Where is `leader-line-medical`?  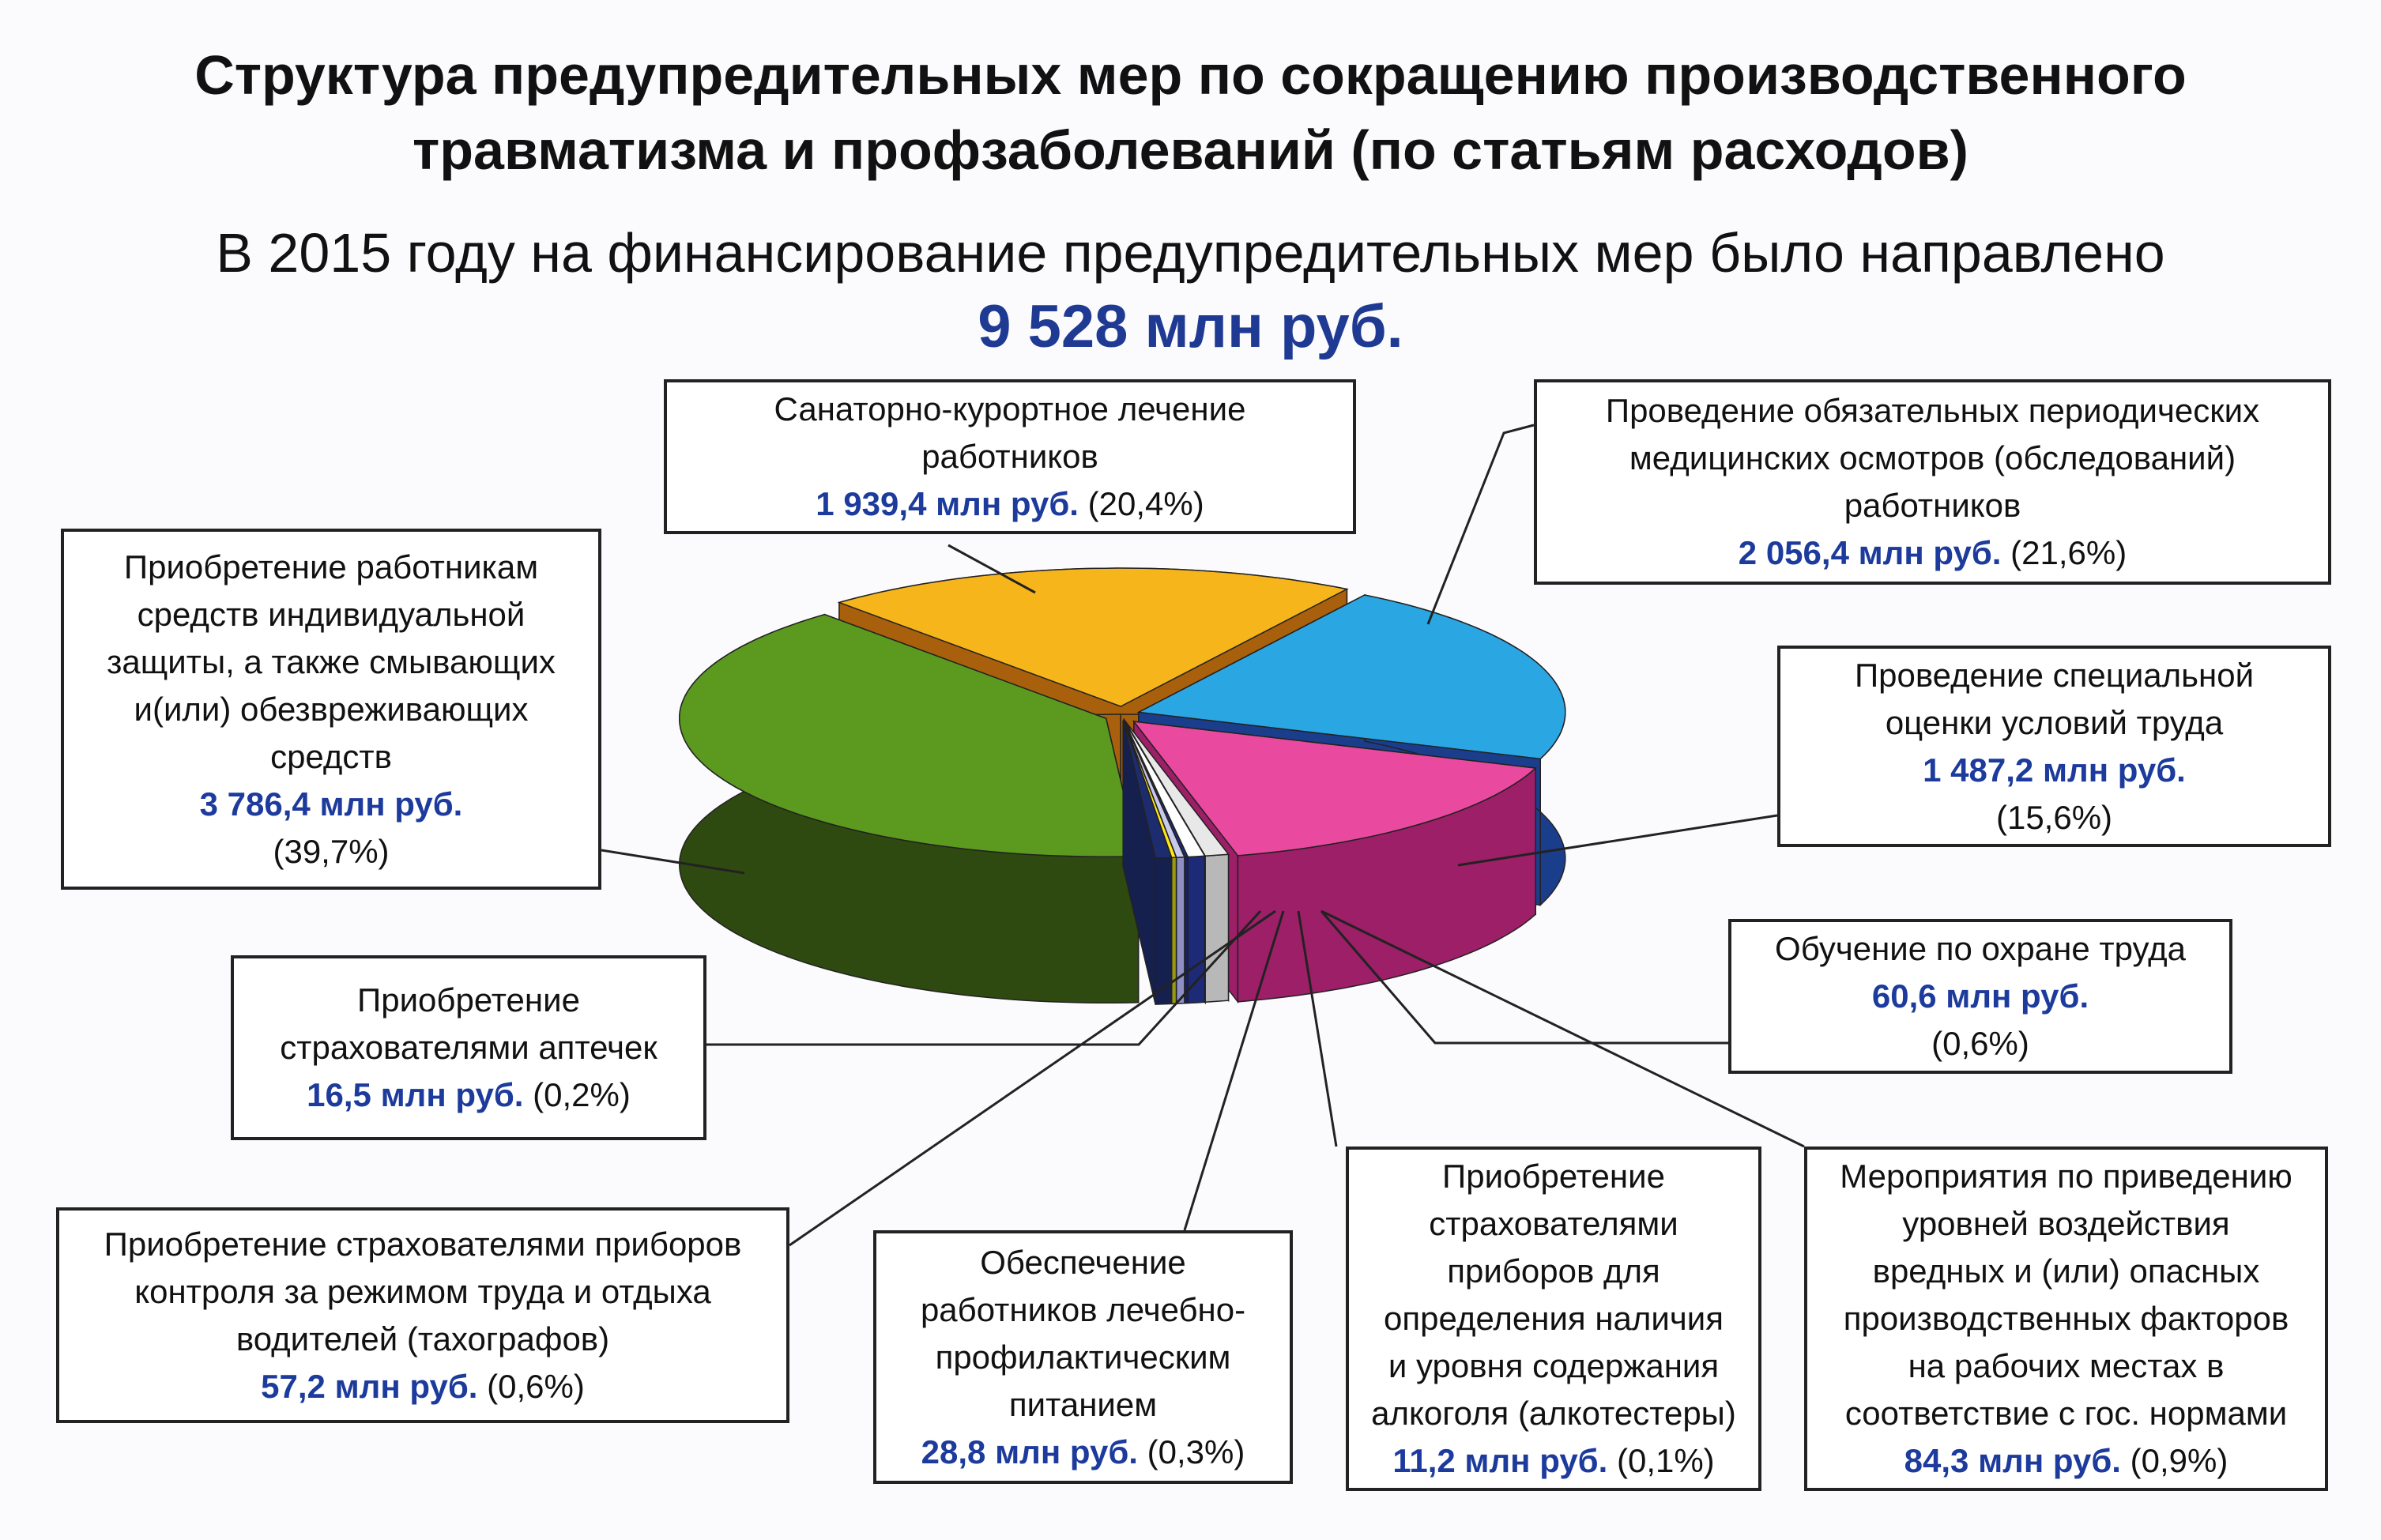 leader-line-medical is located at coordinates (1480, 524).